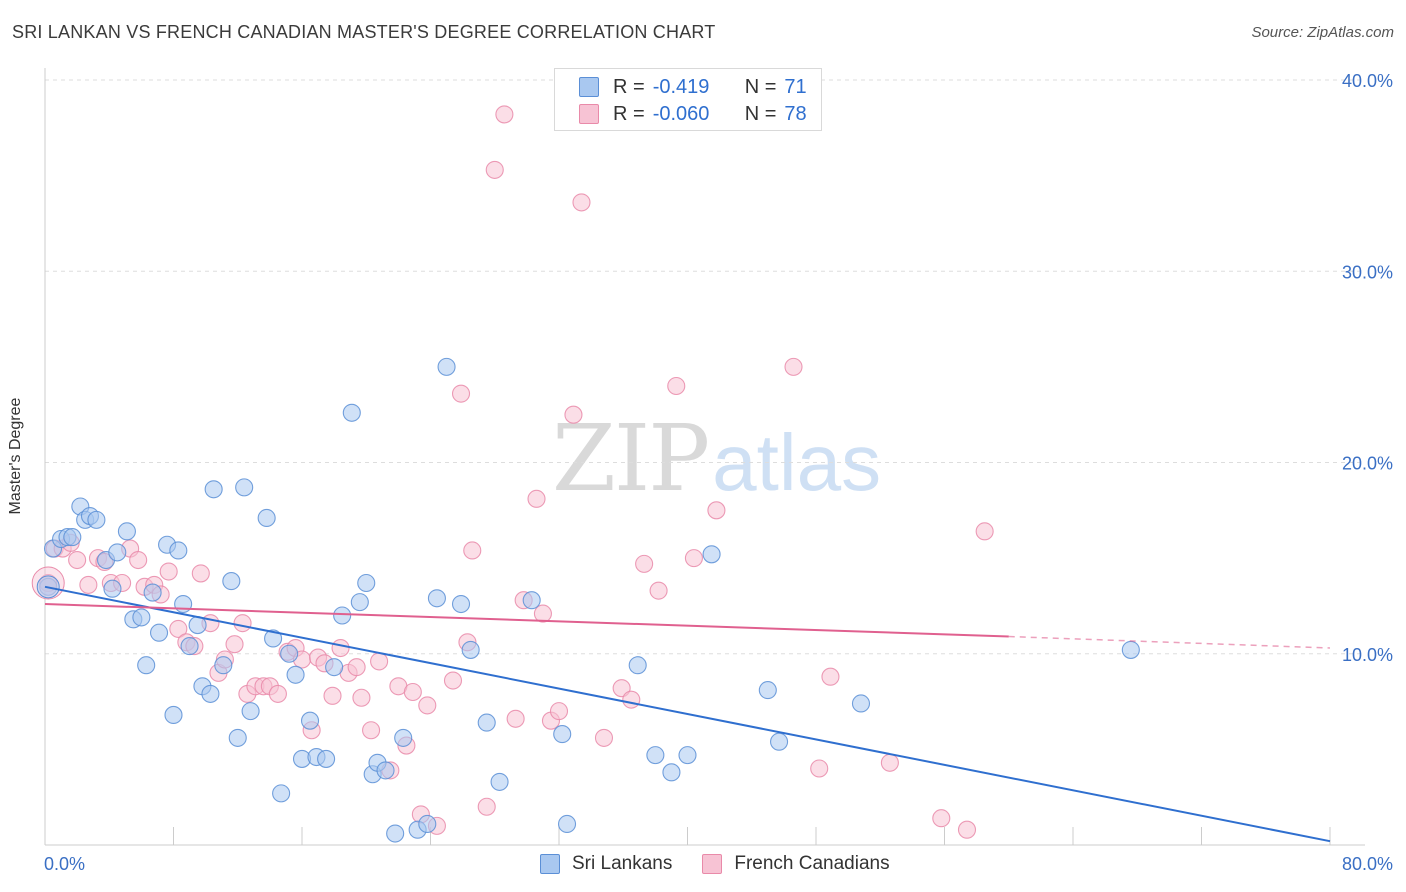 The height and width of the screenshot is (892, 1406). I want to click on bottom-legend: Sri Lankans French Canadians, so click(730, 864).